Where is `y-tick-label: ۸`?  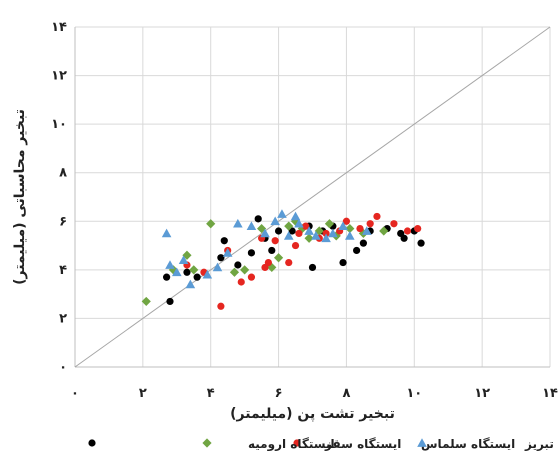
y-tick-label: ۸ is located at coordinates (63, 173).